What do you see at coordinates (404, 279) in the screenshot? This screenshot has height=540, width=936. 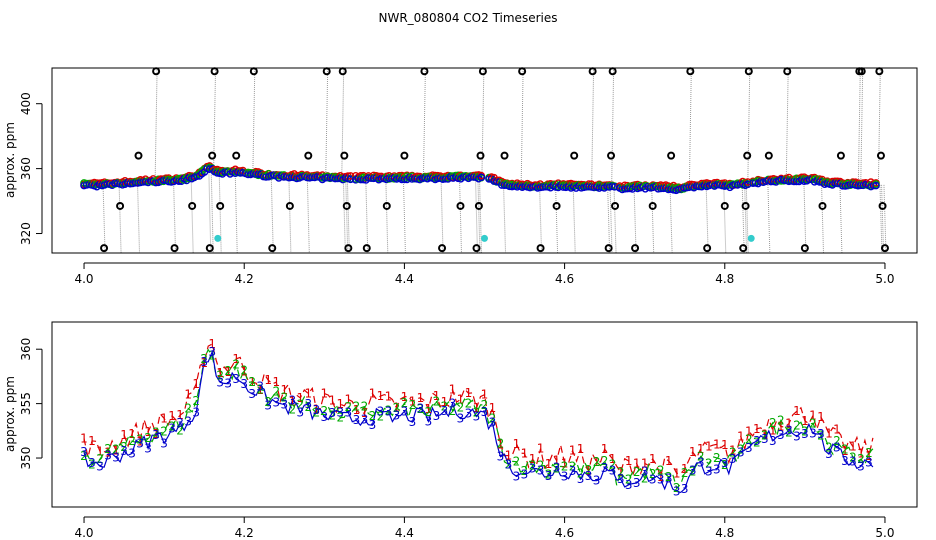 I see `top-x-tick-label: 4.4` at bounding box center [404, 279].